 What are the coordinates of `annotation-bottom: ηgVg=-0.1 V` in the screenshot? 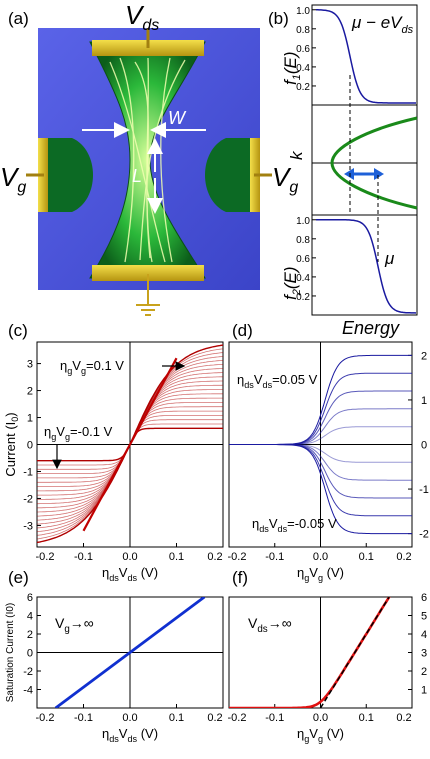 It's located at (78, 433).